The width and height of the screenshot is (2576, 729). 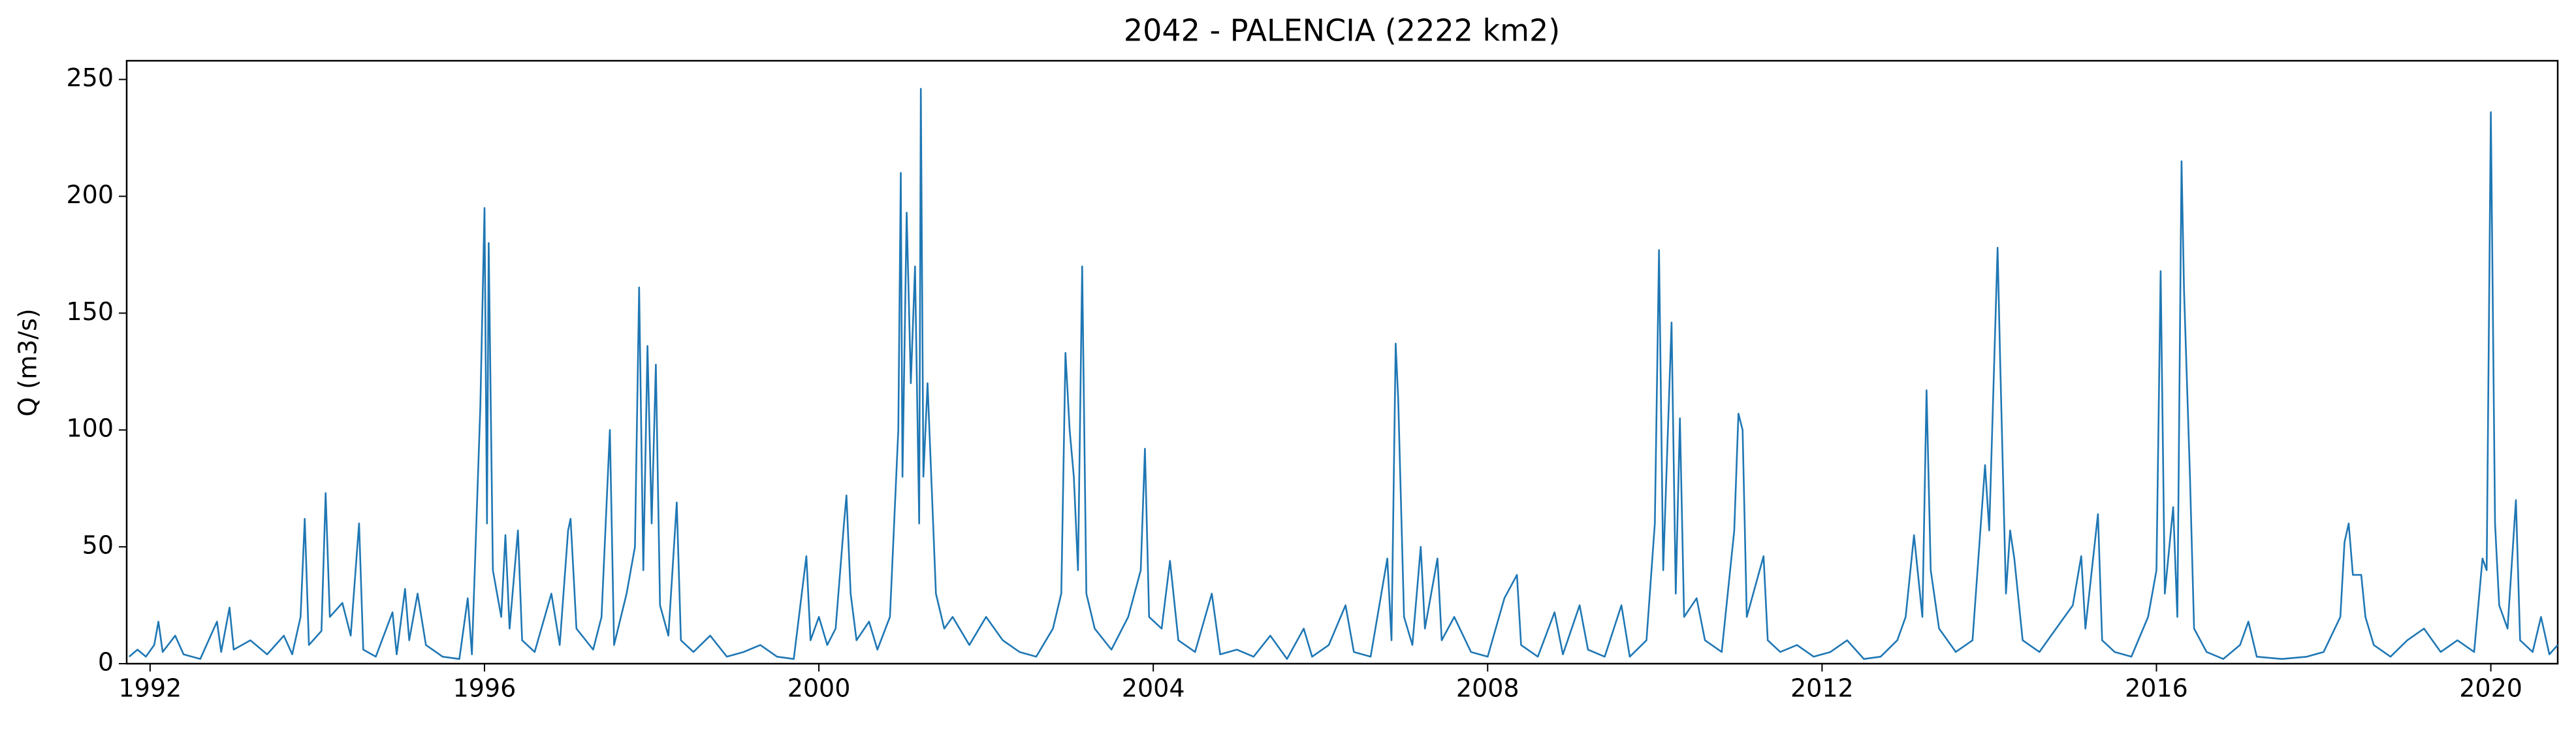 I want to click on y-axis-label: Q (m3/s), so click(x=28, y=362).